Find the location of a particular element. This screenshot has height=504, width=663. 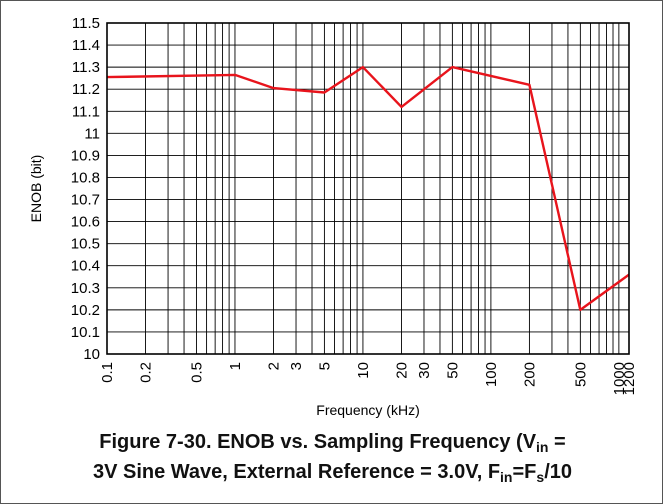

y-tick-label: 11 is located at coordinates (92, 133).